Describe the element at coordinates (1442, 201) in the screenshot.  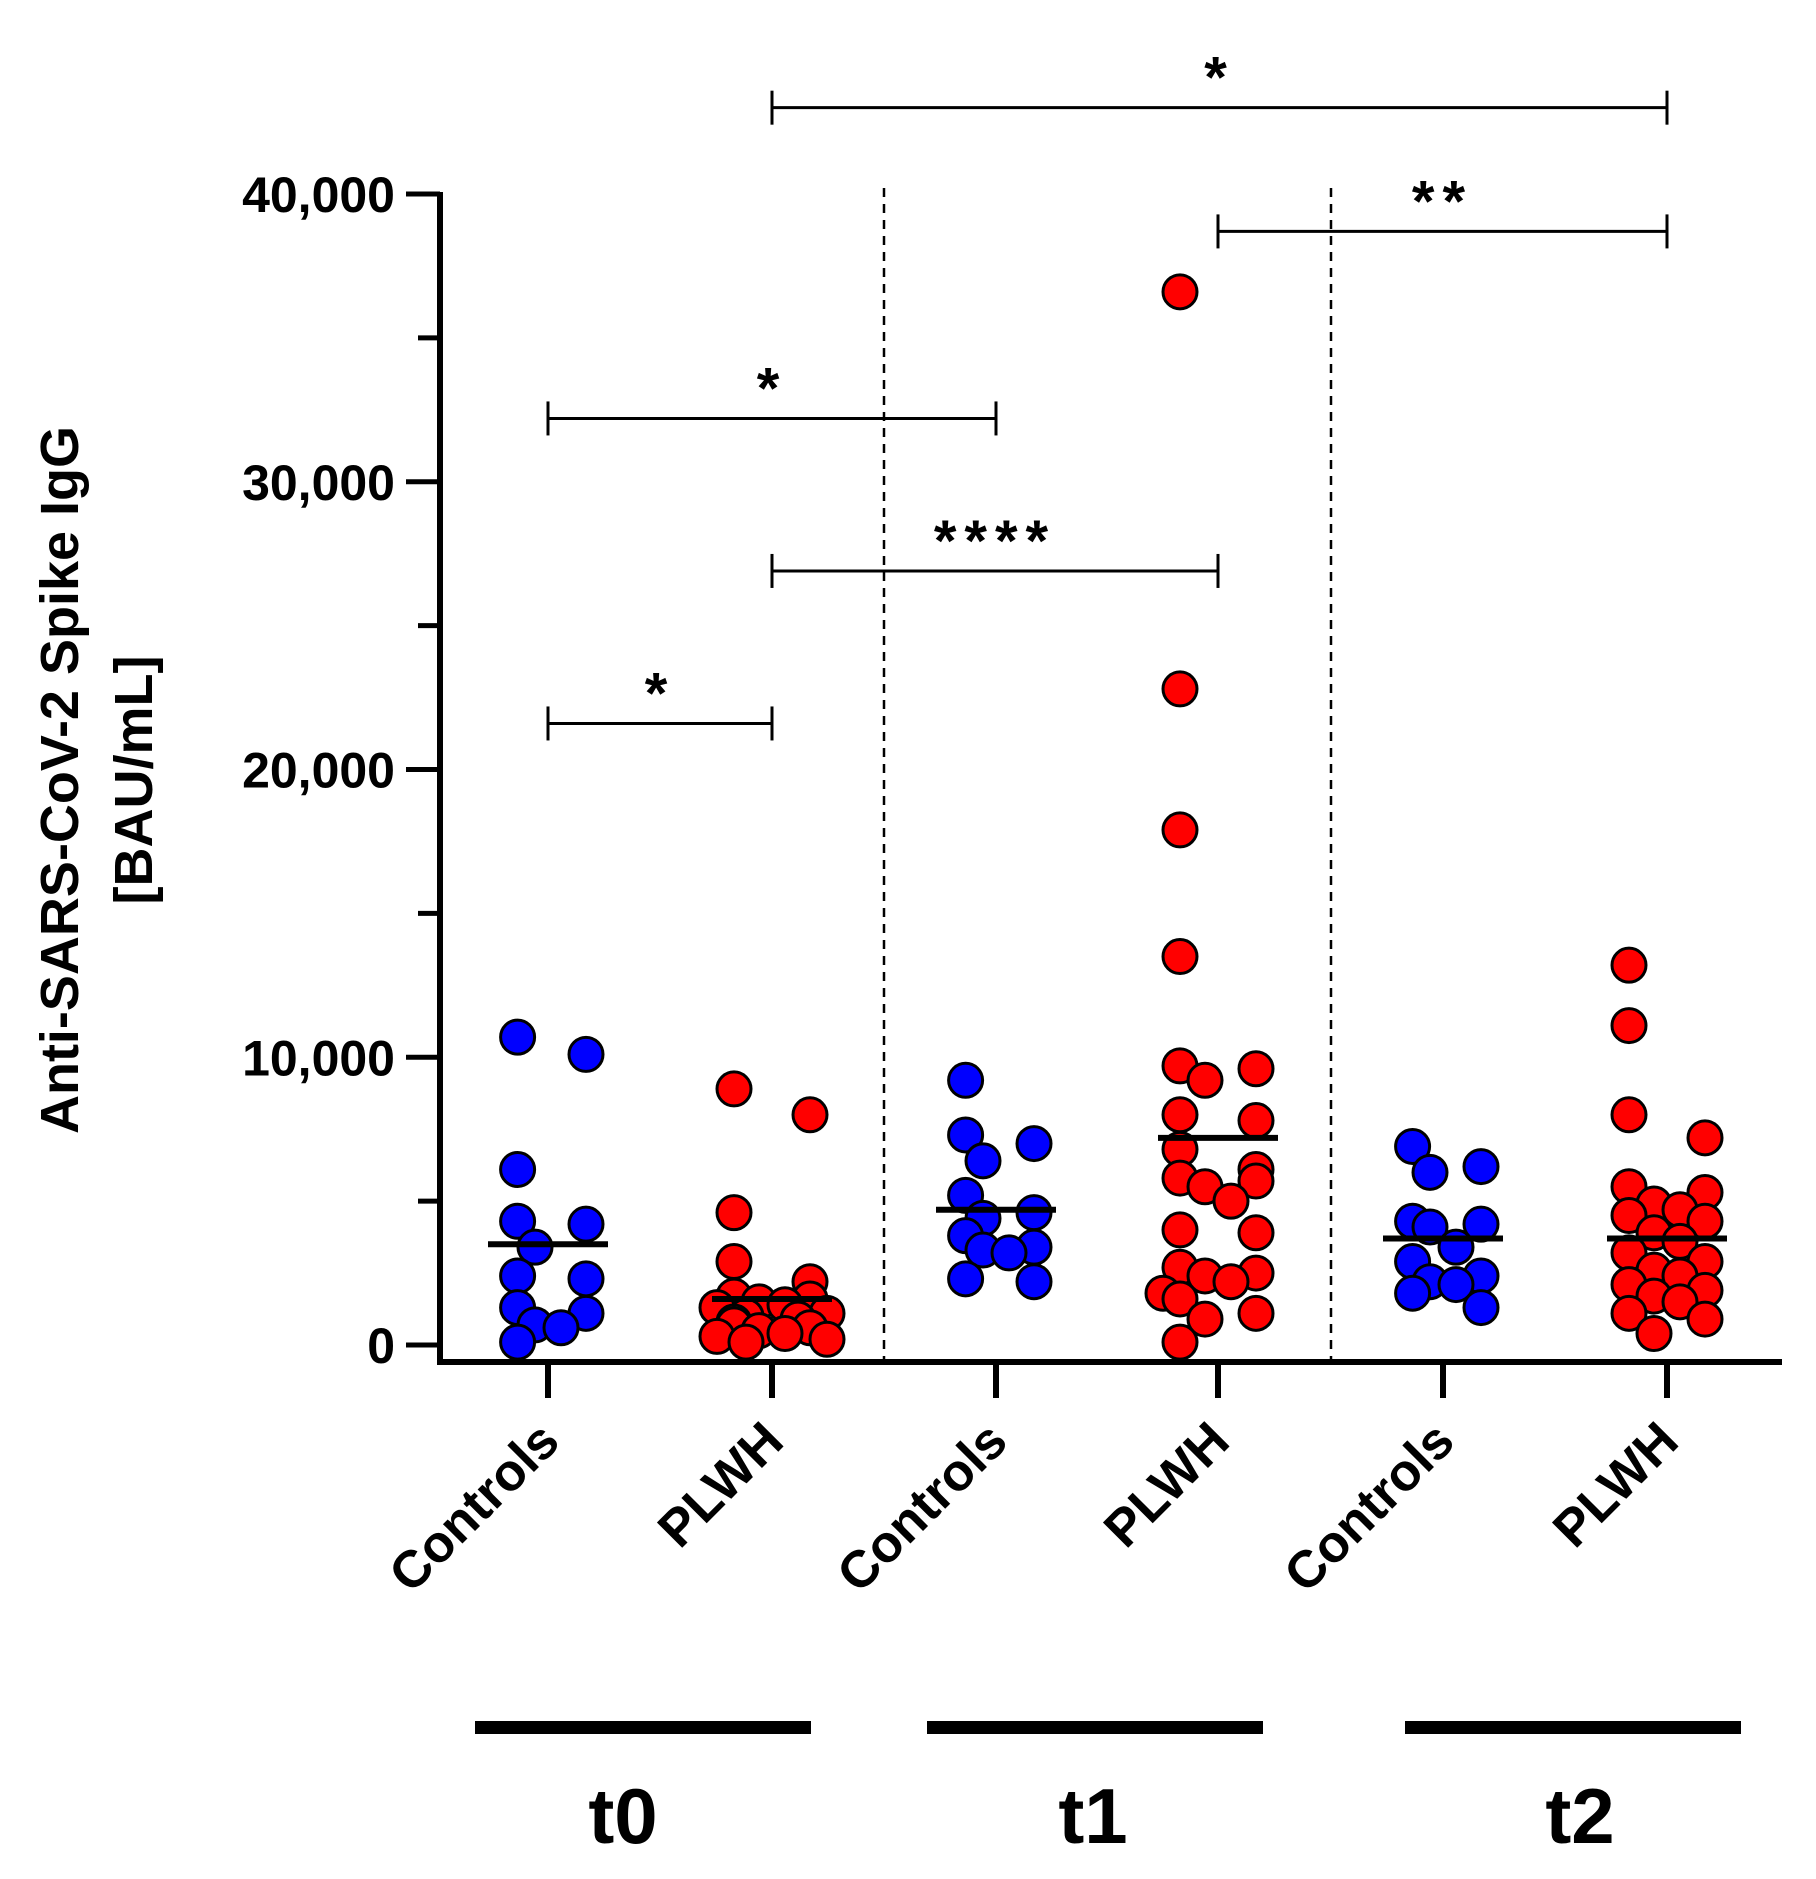
I see `significance-label: **` at that location.